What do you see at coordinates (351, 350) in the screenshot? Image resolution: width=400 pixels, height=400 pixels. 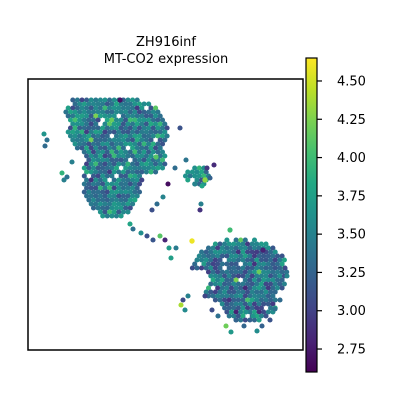 I see `colorbar-tick-label: 2.75` at bounding box center [351, 350].